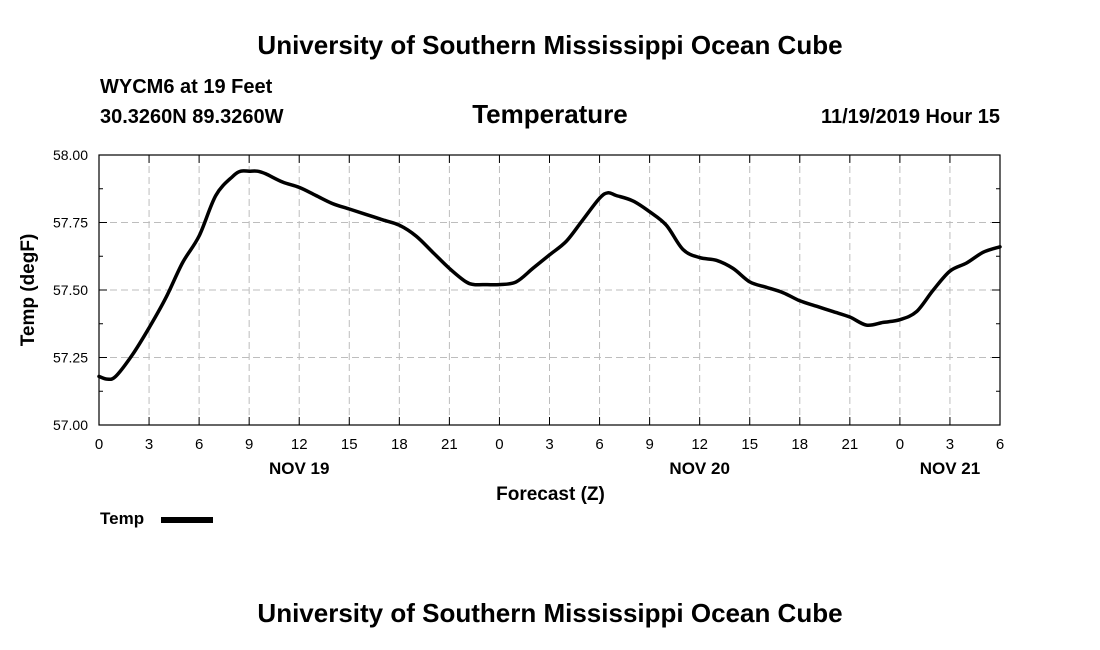 The width and height of the screenshot is (1100, 650). I want to click on datetime-label: 11/19/2019 Hour 15, so click(910, 117).